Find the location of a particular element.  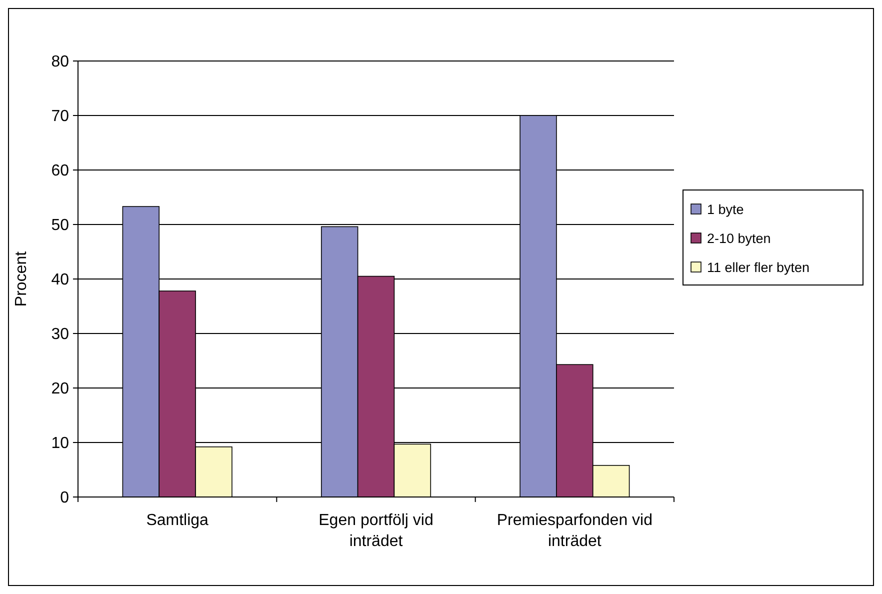

y-tick-label: 70 is located at coordinates (60, 117).